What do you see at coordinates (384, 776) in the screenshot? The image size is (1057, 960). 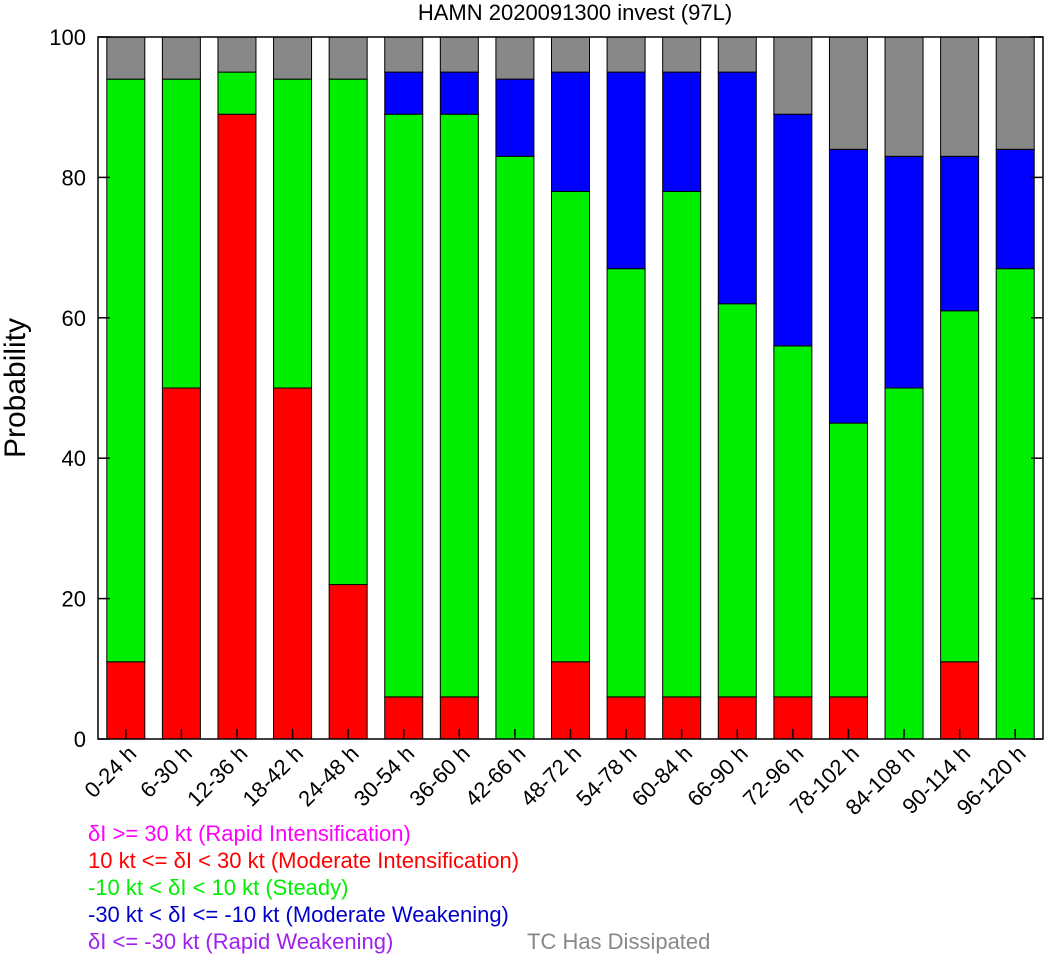 I see `x-tick-label: 30-54 h` at bounding box center [384, 776].